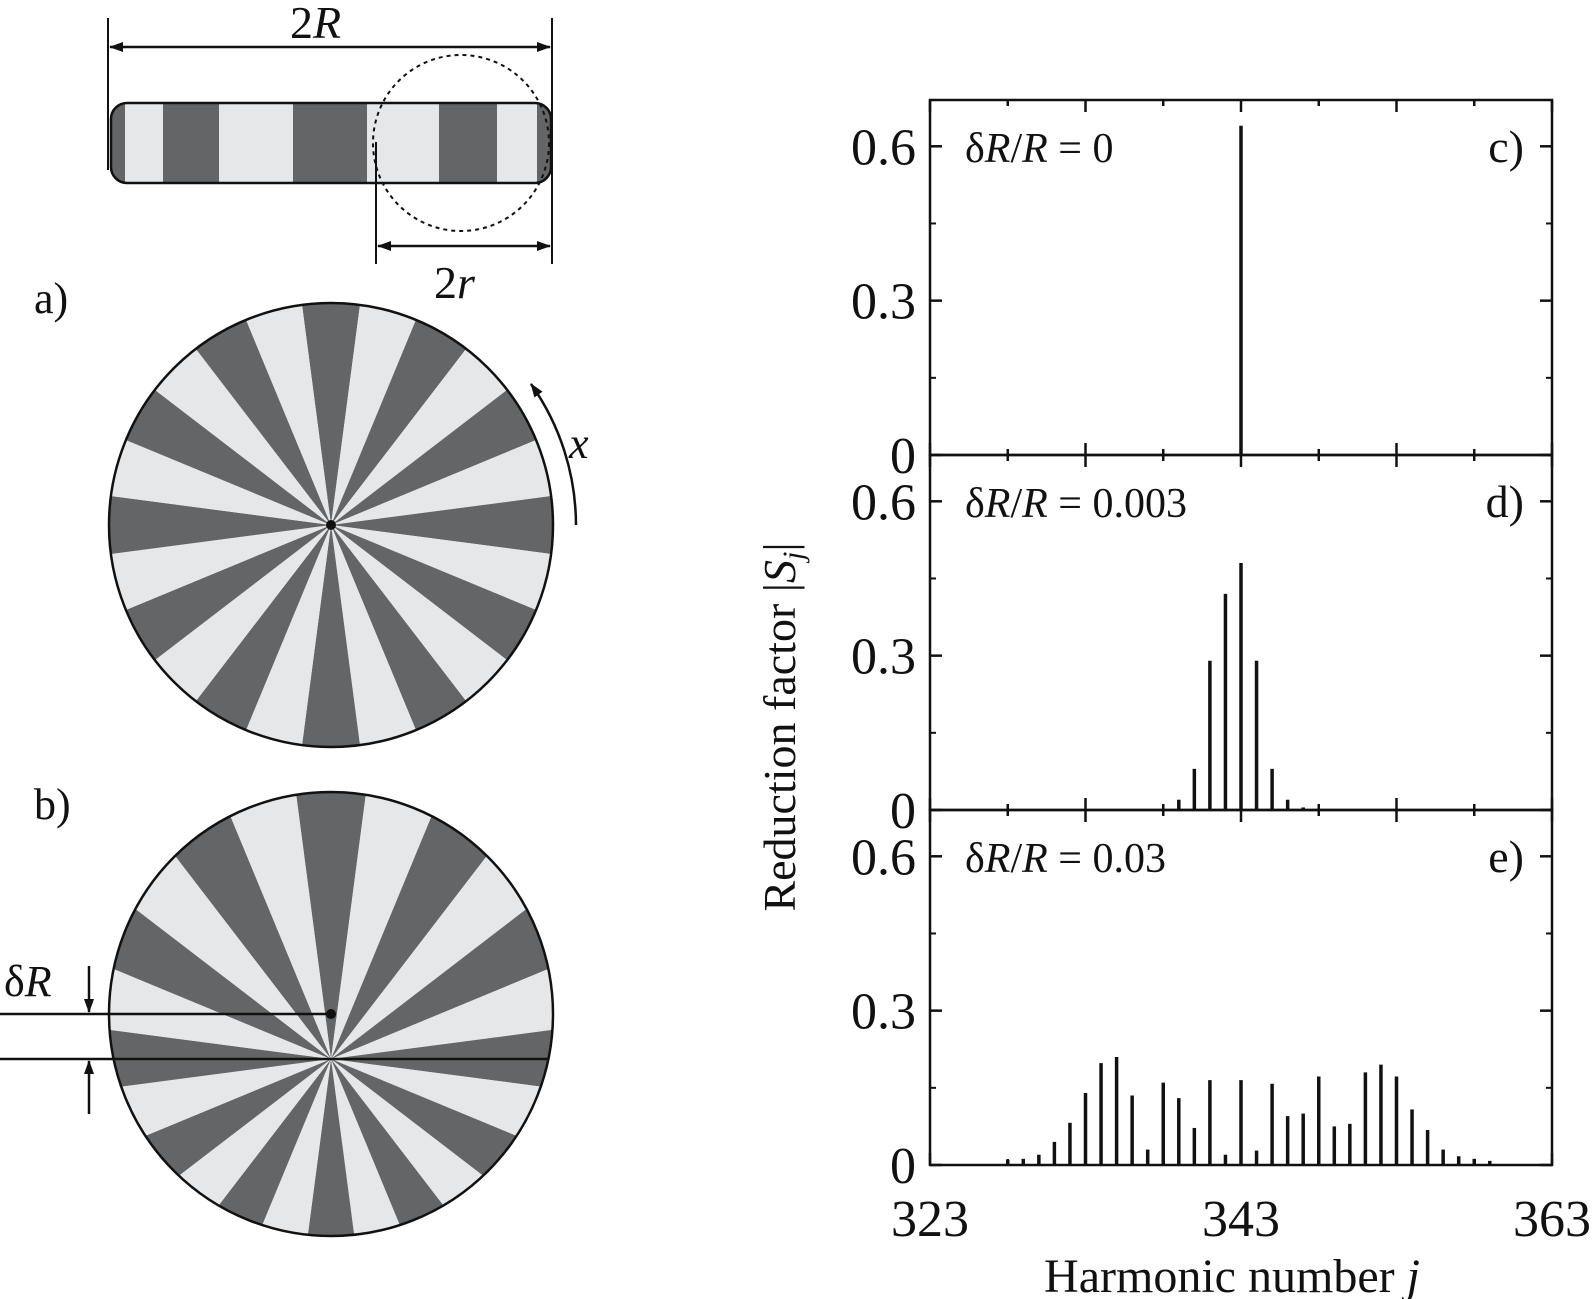  Describe the element at coordinates (51, 298) in the screenshot. I see `panel-label-a: a)` at that location.